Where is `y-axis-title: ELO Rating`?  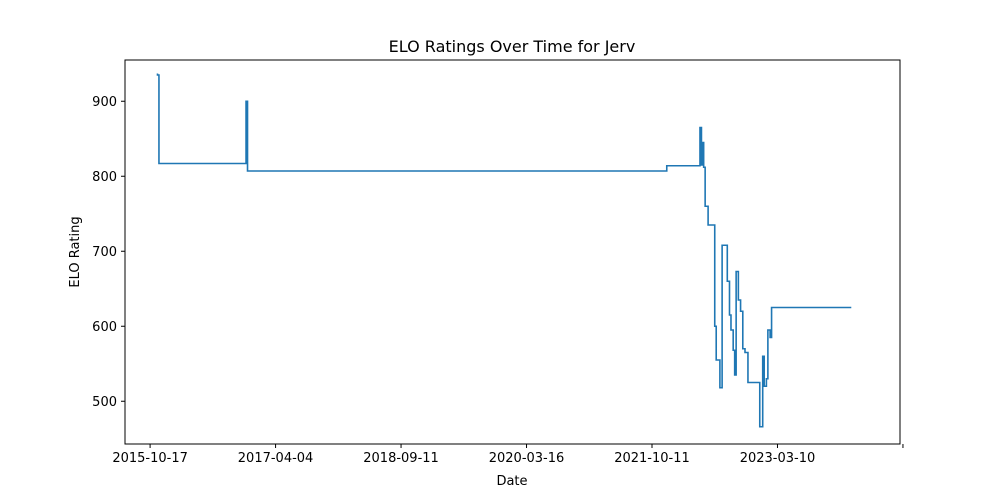
y-axis-title: ELO Rating is located at coordinates (75, 251).